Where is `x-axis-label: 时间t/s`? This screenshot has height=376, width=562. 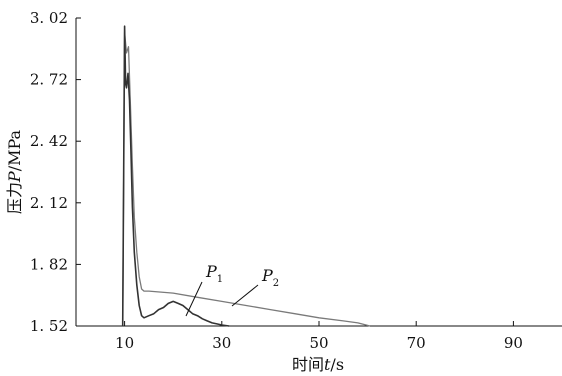
x-axis-label: 时间t/s is located at coordinates (318, 364).